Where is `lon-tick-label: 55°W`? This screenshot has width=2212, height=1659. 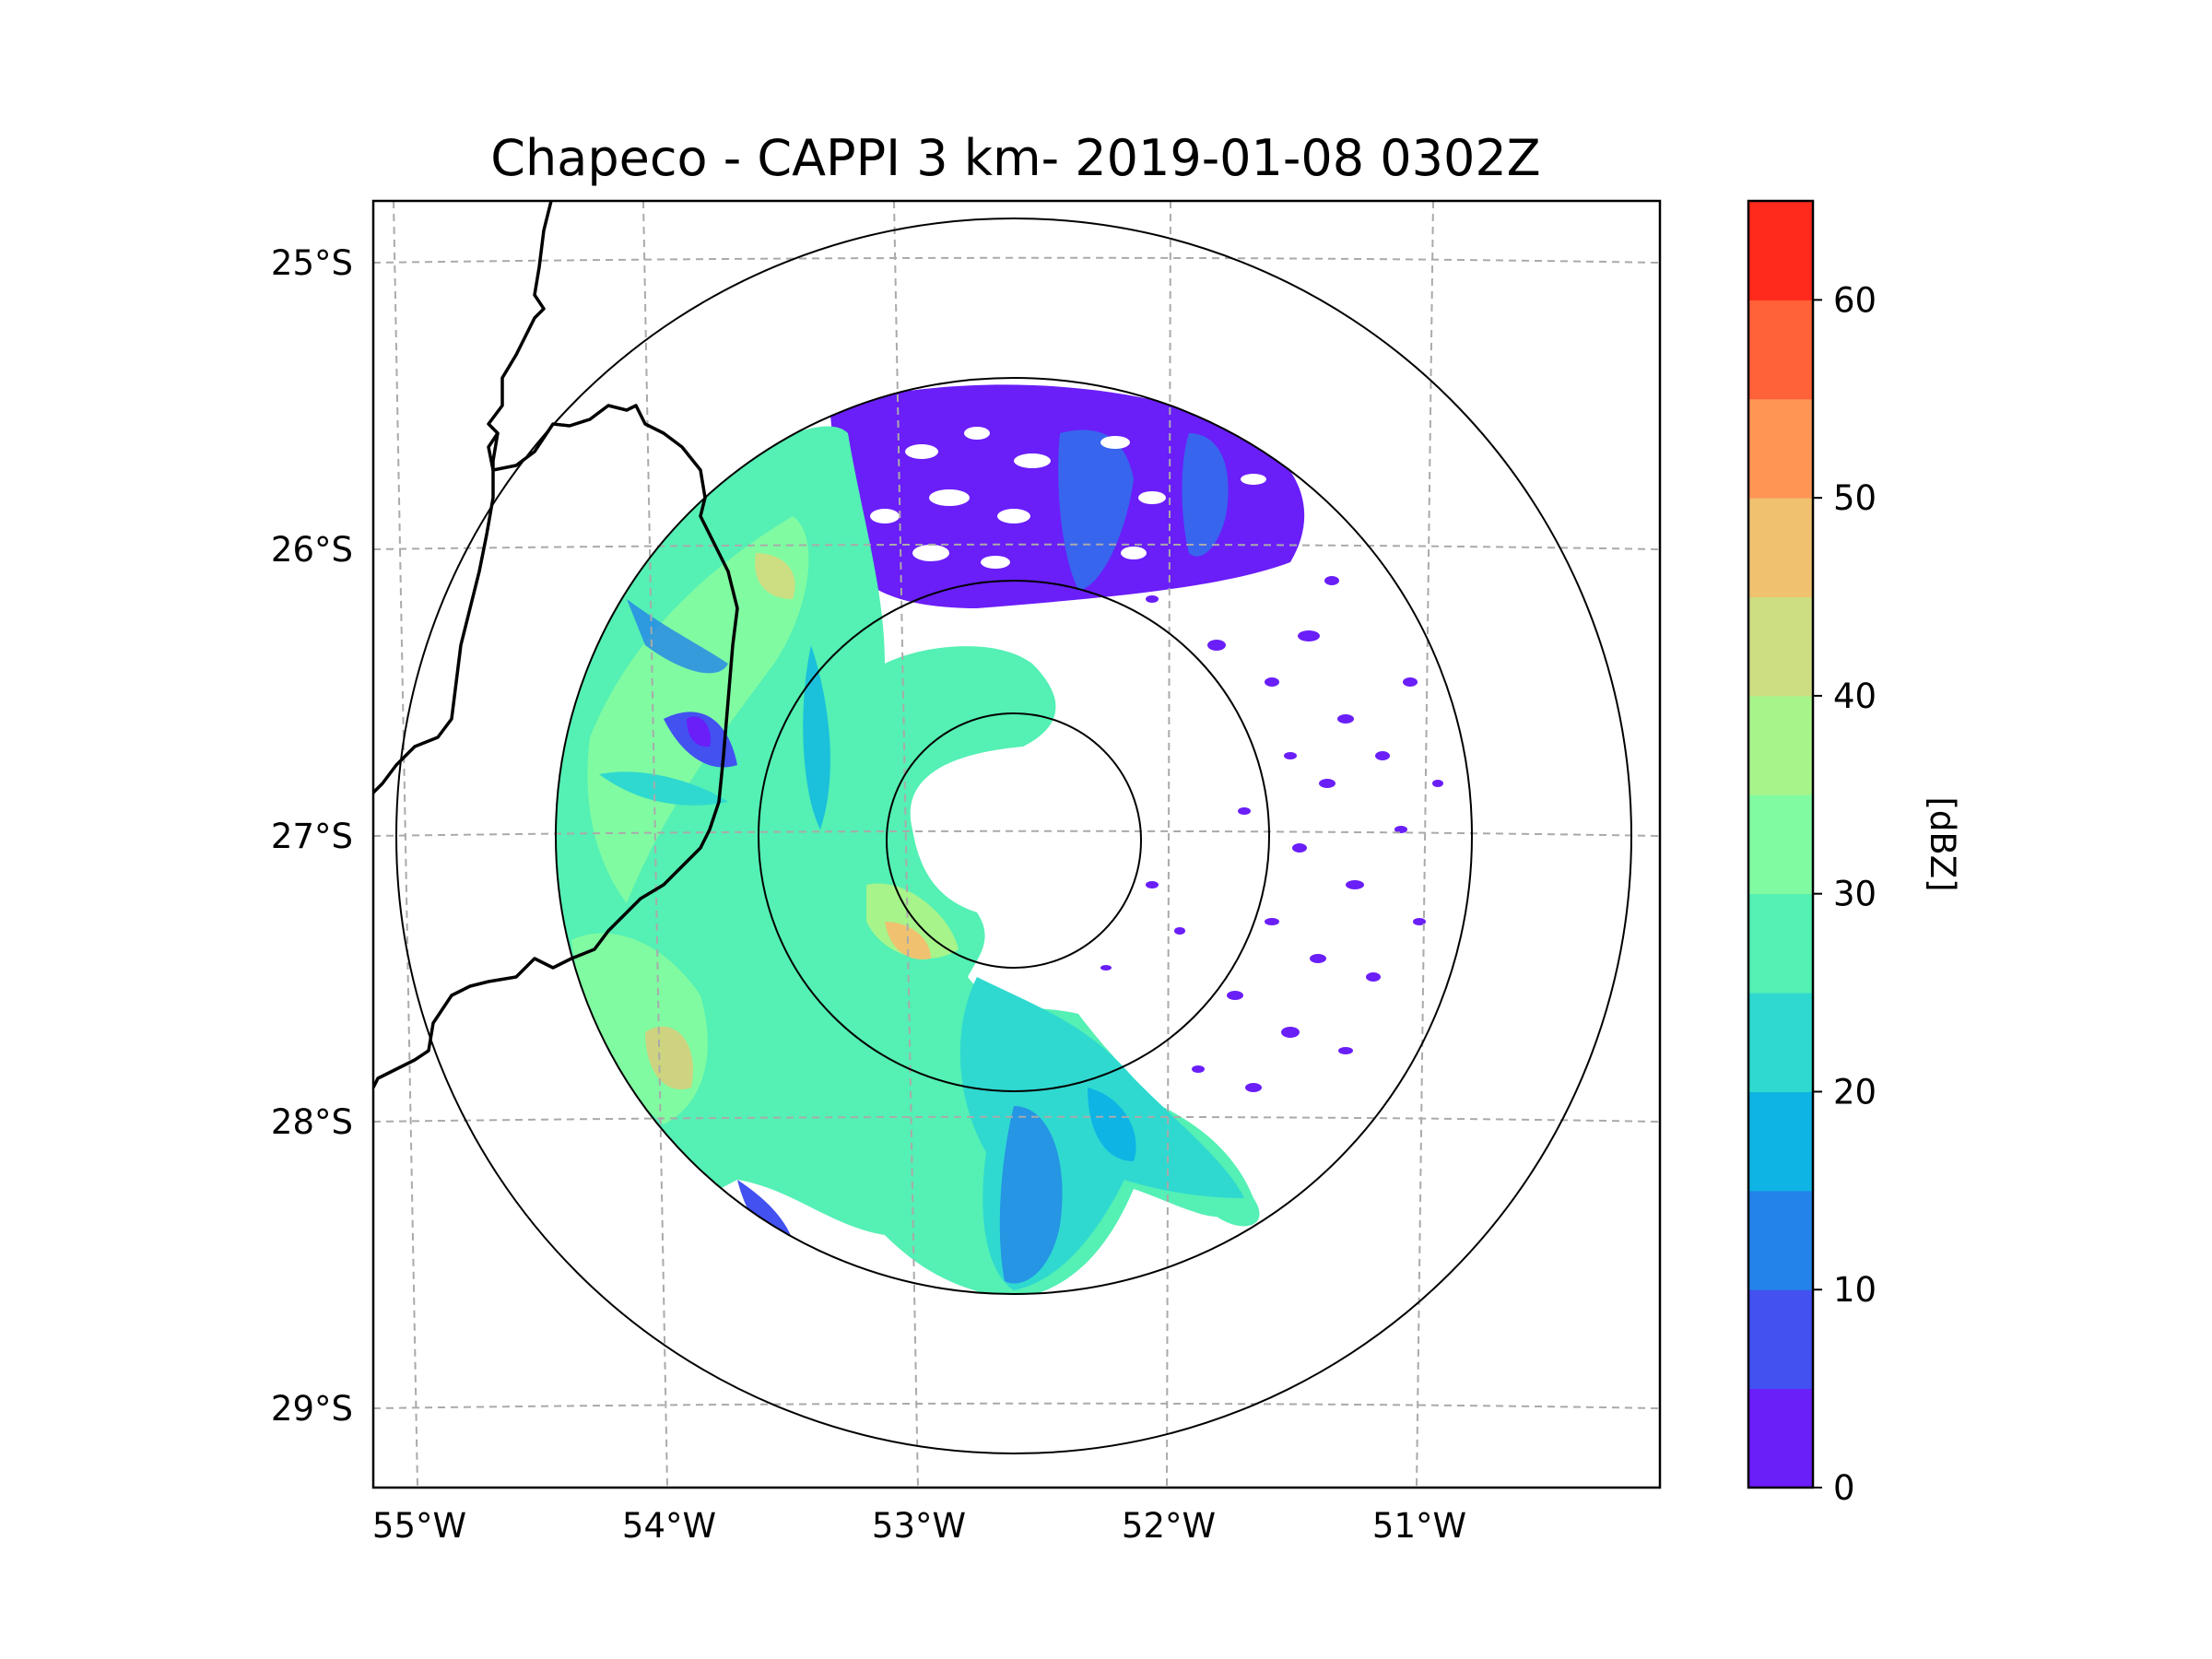 lon-tick-label: 55°W is located at coordinates (419, 1526).